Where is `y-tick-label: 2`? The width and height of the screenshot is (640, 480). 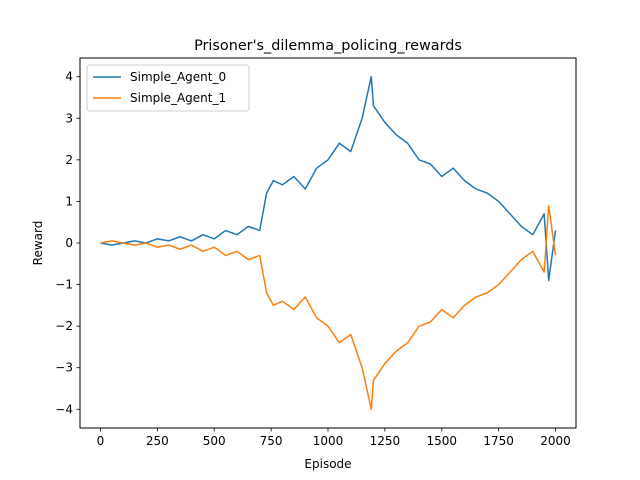
y-tick-label: 2 is located at coordinates (69, 160).